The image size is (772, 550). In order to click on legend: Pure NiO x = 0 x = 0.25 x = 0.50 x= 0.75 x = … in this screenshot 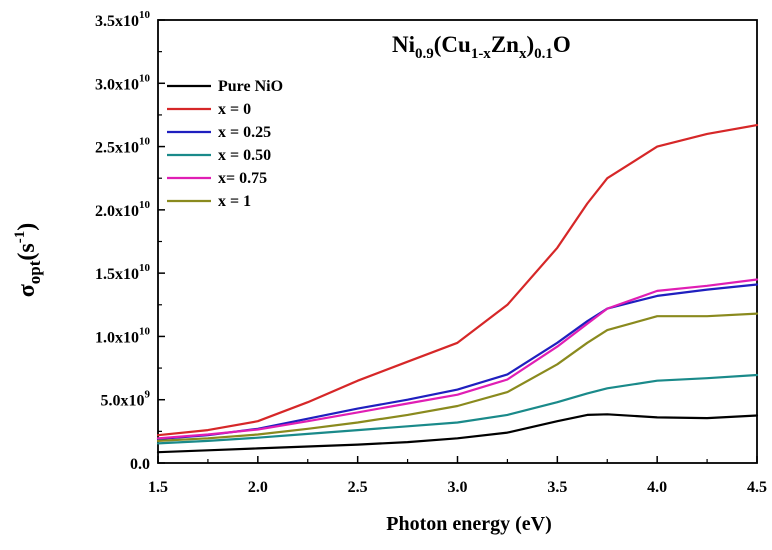, I will do `click(225, 144)`.